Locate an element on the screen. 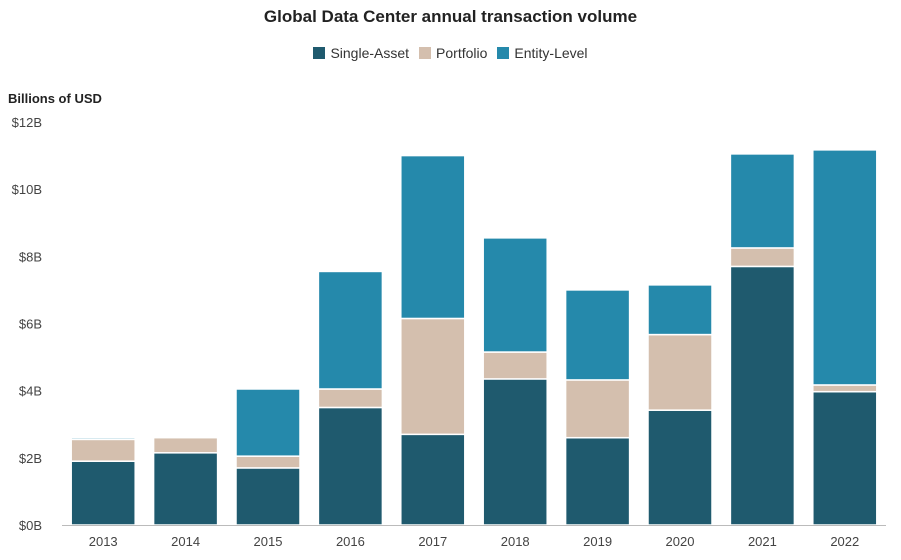 This screenshot has width=901, height=560. bar-single-asset-2019 is located at coordinates (597, 481).